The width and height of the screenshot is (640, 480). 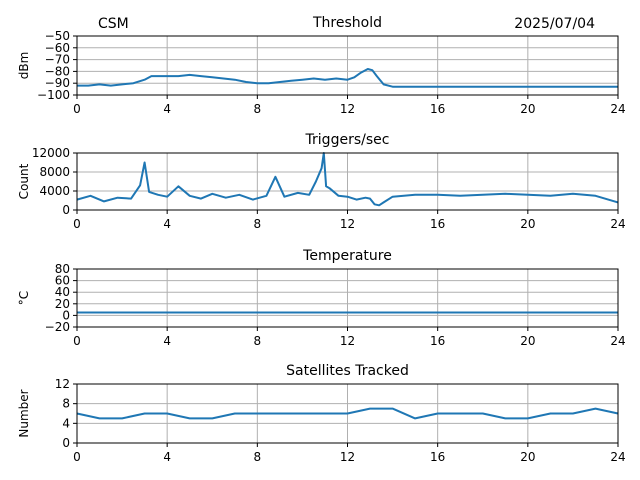 What do you see at coordinates (54, 172) in the screenshot?
I see `y-tick-label: 8000` at bounding box center [54, 172].